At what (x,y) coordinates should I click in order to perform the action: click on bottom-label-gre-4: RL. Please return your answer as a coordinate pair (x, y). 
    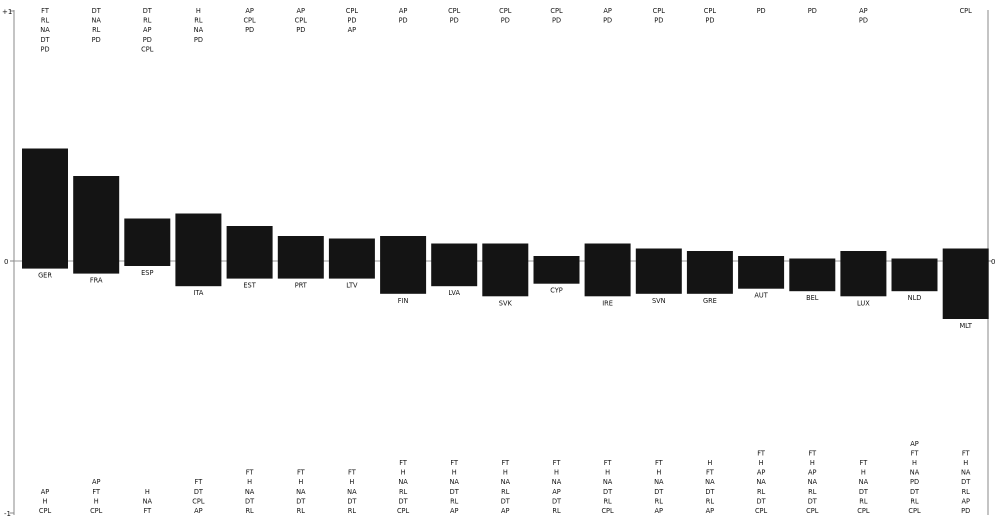
    Looking at the image, I should click on (710, 501).